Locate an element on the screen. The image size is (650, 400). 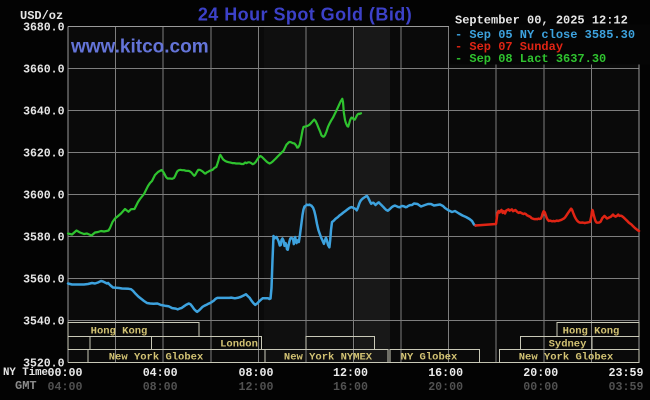
svg-text: - Sep 07 Sunday is located at coordinates (509, 47).